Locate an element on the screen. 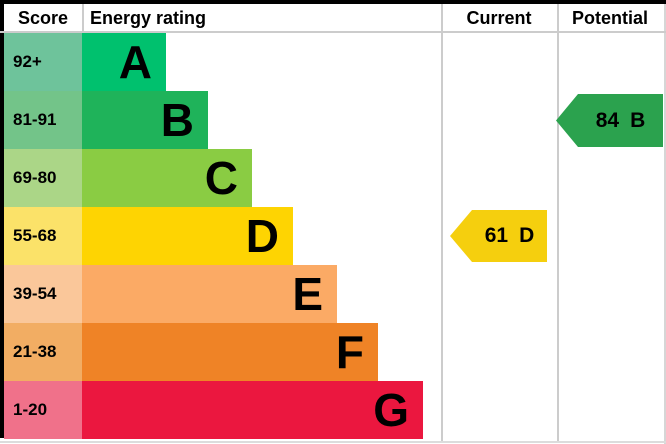 This screenshot has width=666, height=444. score-range-cell: 39-54 is located at coordinates (43, 294).